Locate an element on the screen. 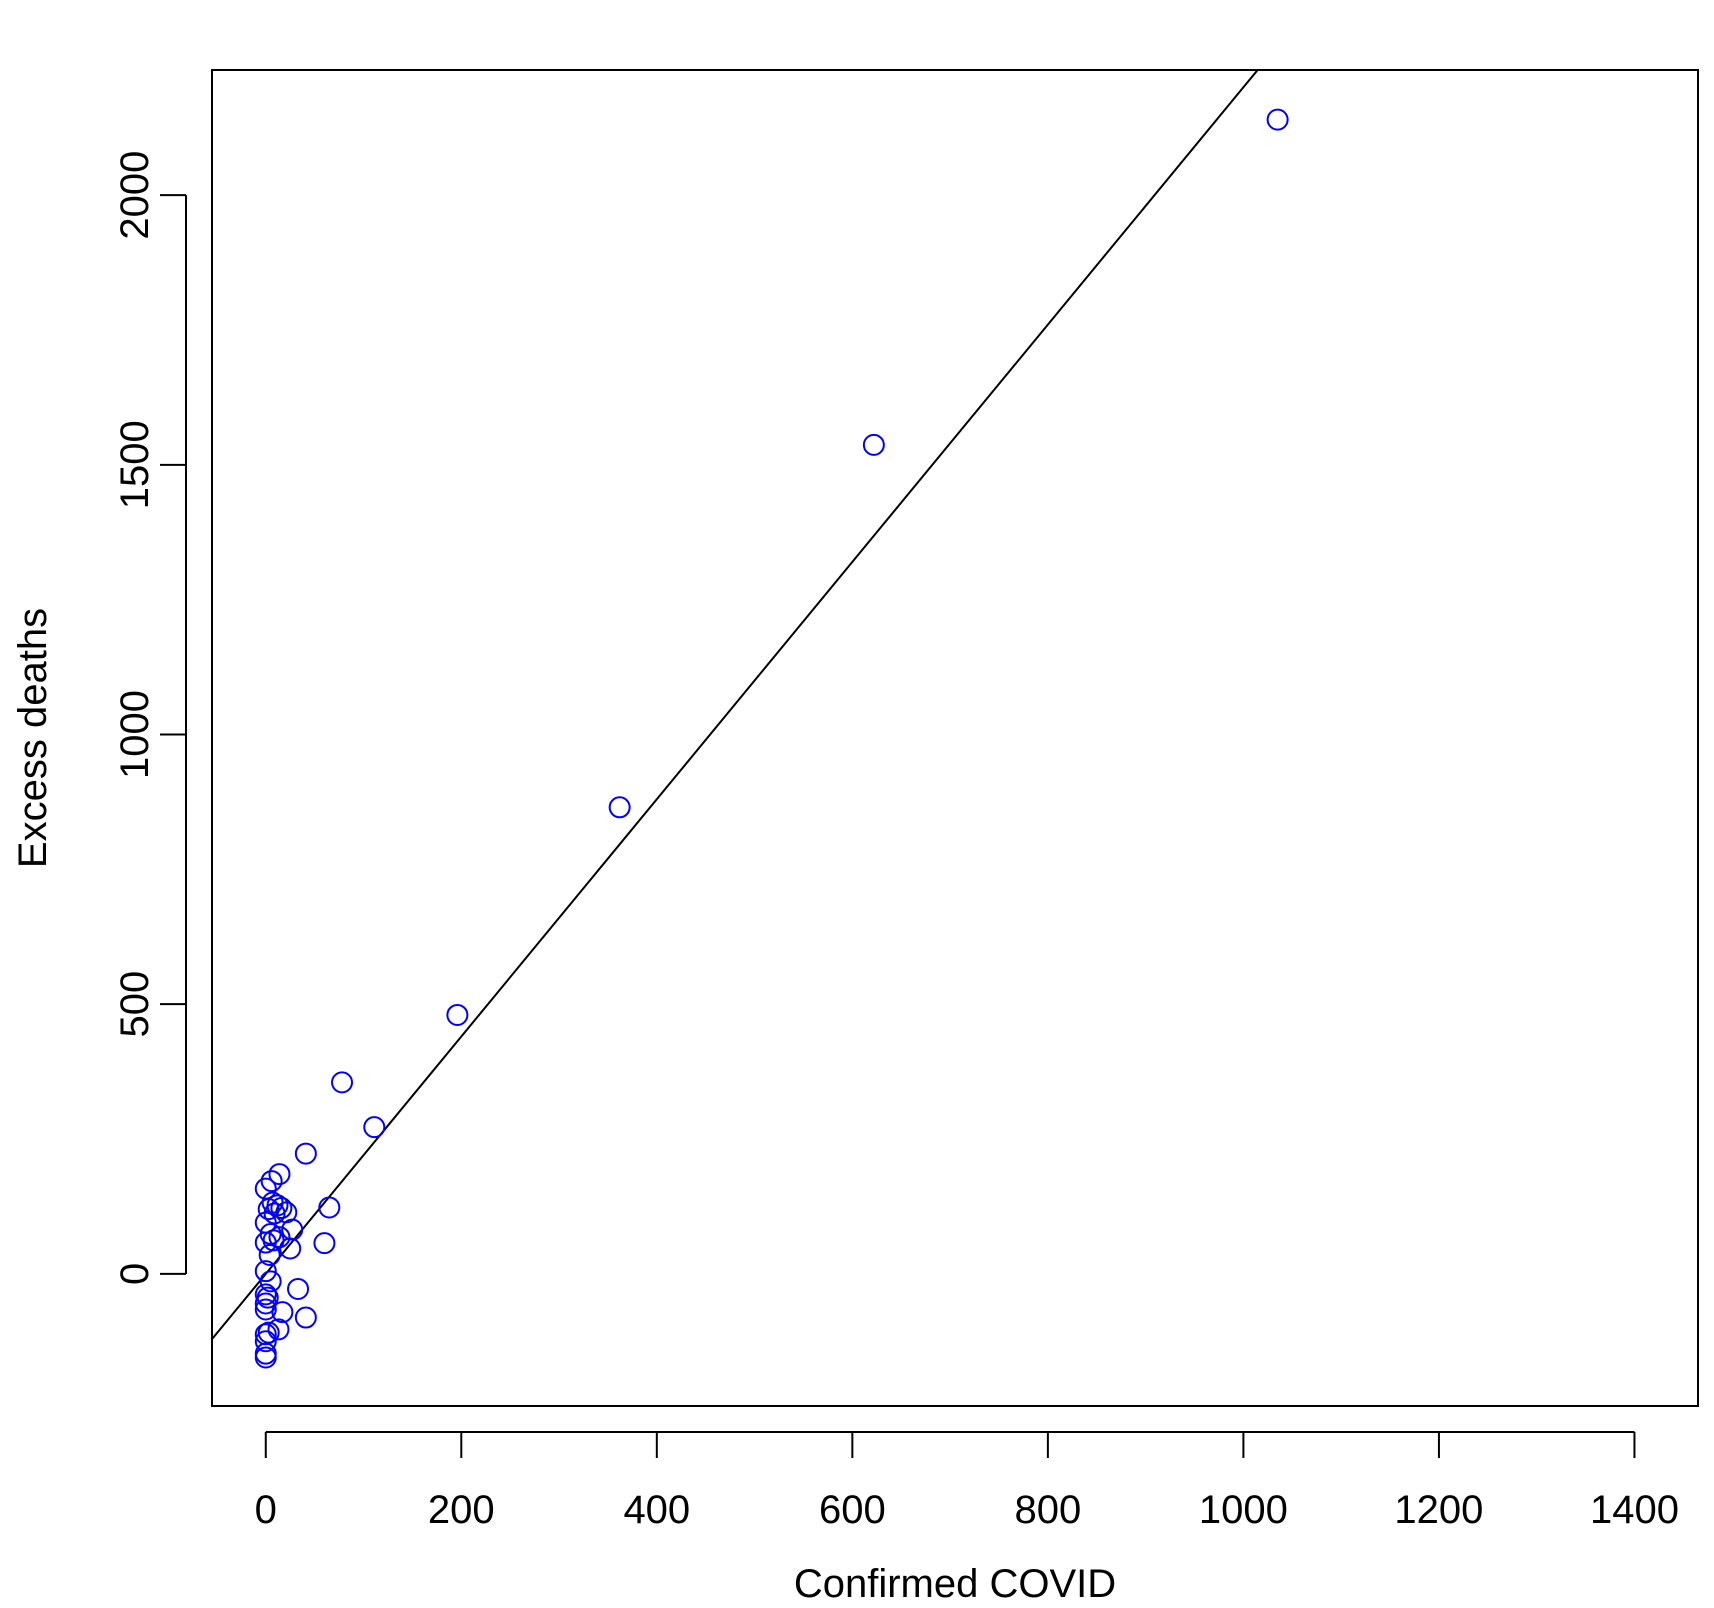  x-axis: 0 200 400 600 800 1000 1200 1400 is located at coordinates (967, 1481).